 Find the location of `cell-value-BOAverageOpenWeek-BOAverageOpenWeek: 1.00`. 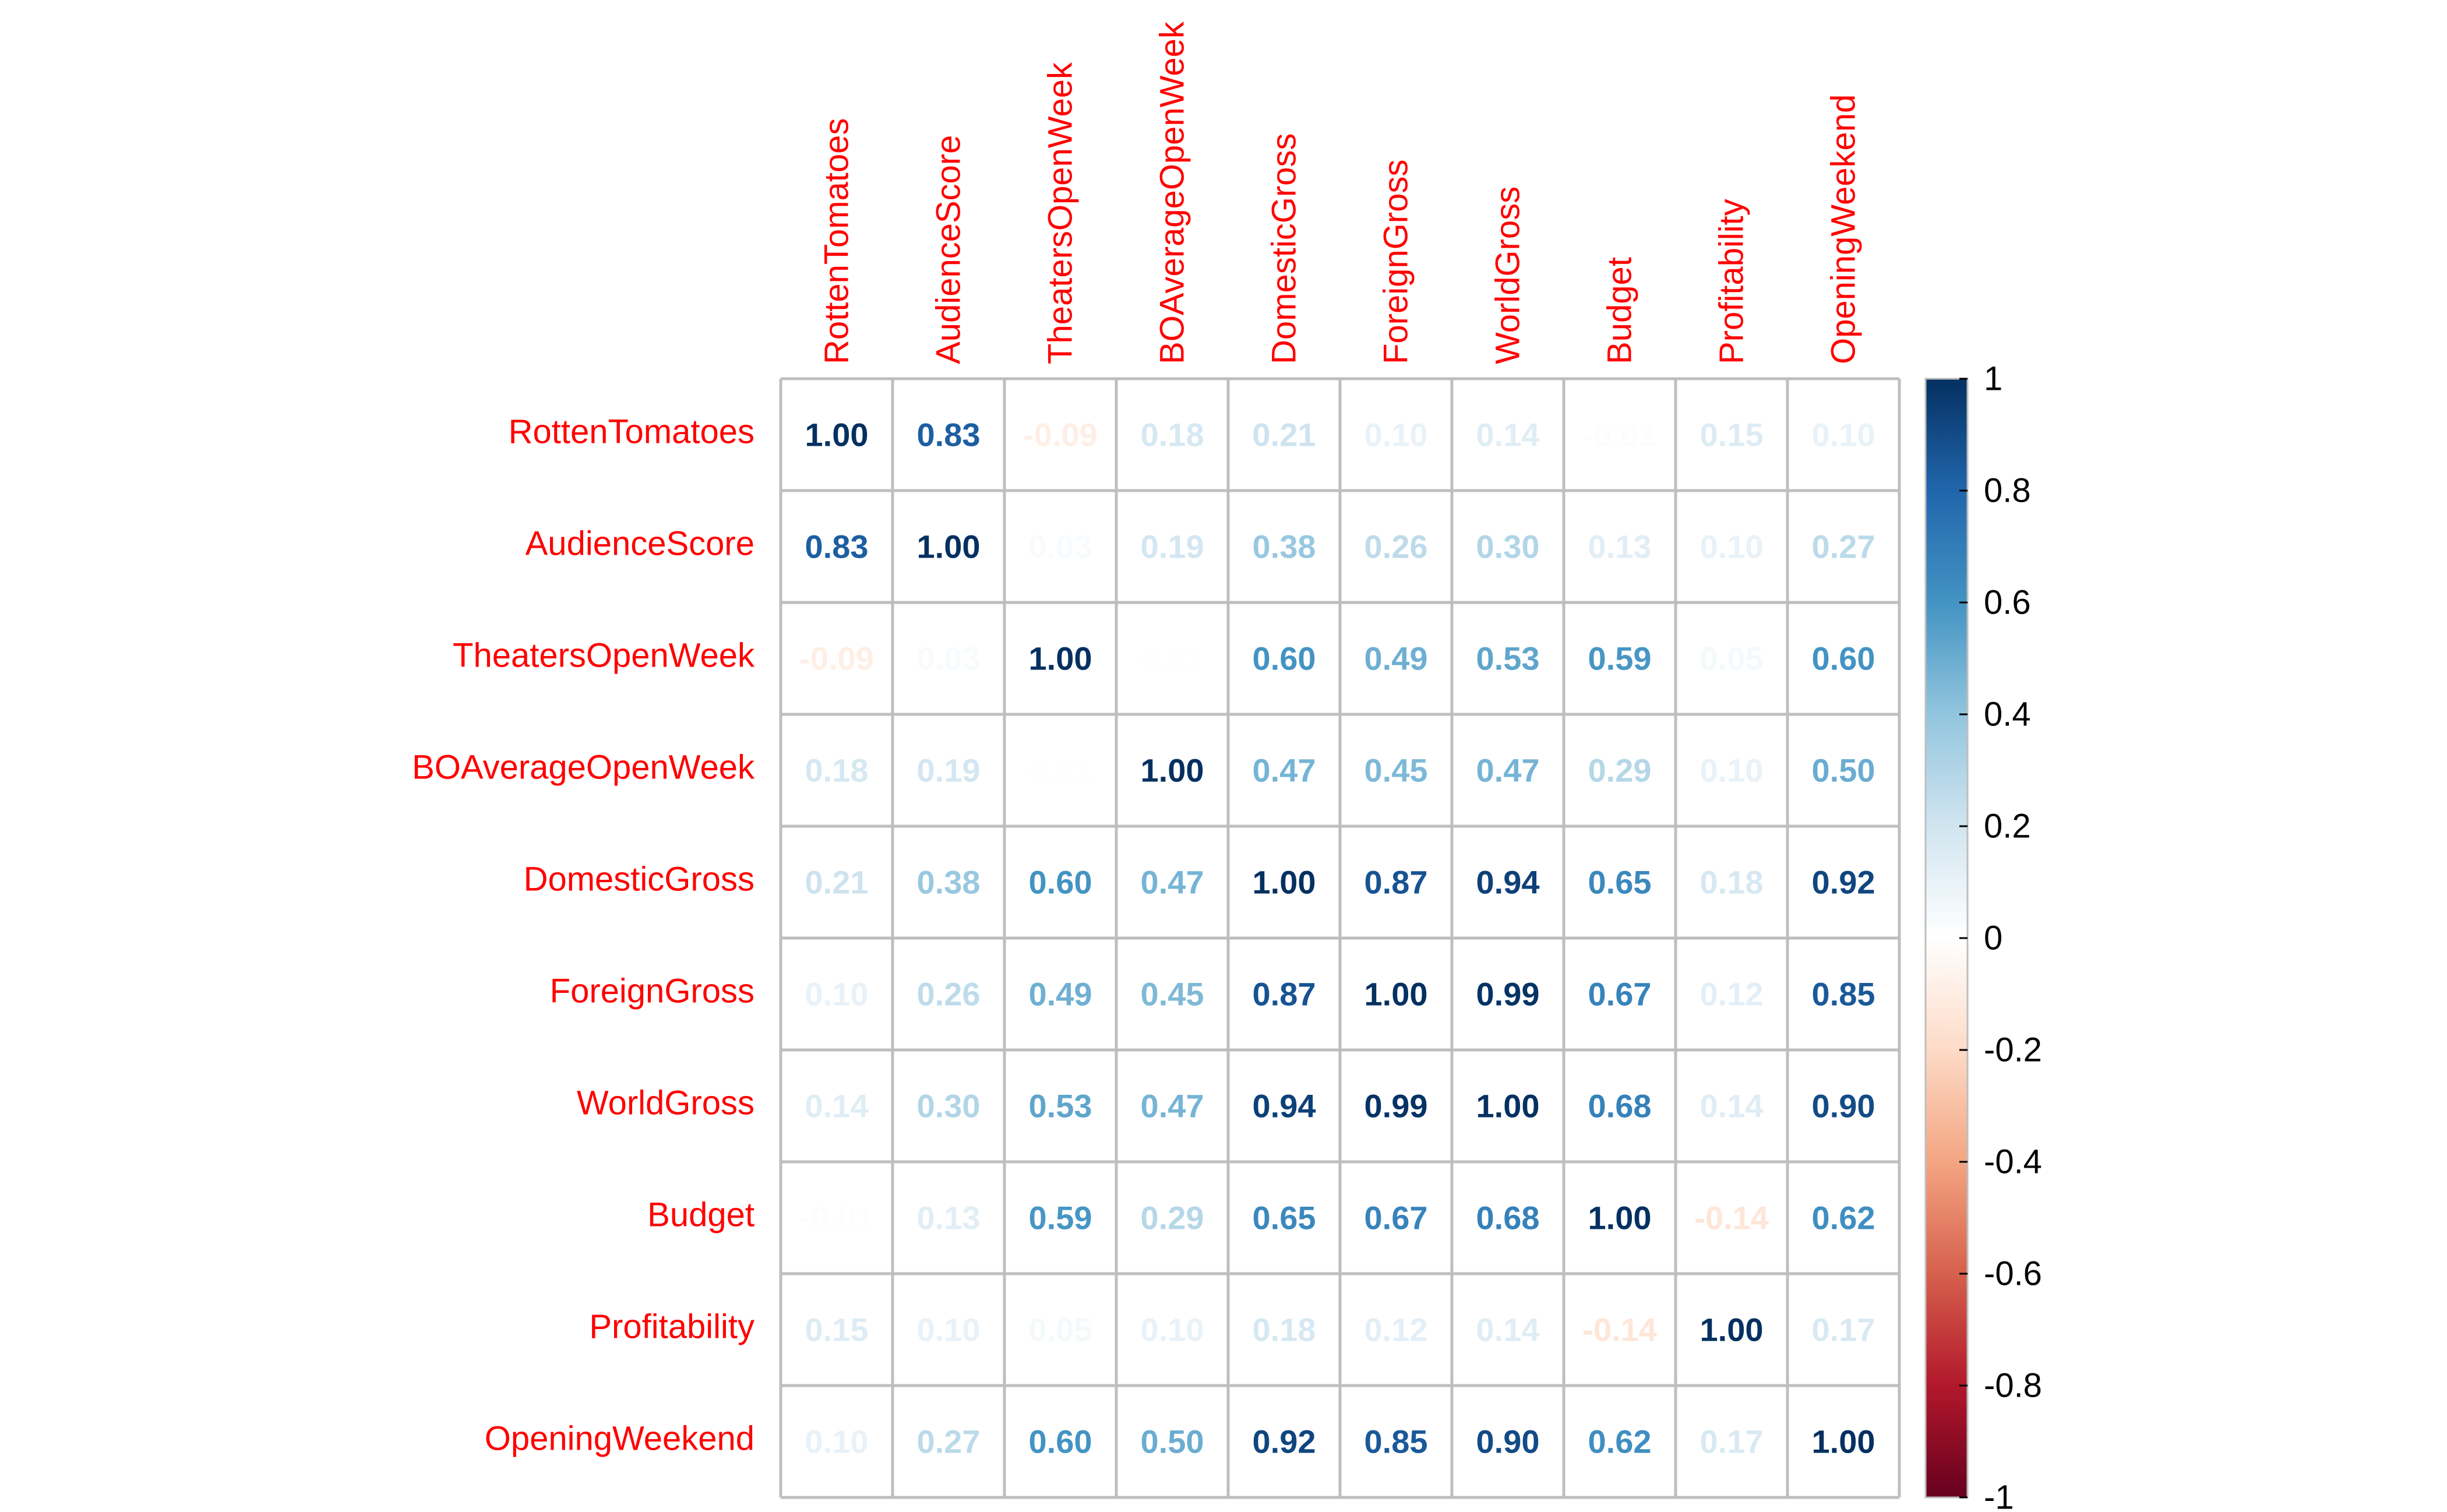

cell-value-BOAverageOpenWeek-BOAverageOpenWeek: 1.00 is located at coordinates (1172, 770).